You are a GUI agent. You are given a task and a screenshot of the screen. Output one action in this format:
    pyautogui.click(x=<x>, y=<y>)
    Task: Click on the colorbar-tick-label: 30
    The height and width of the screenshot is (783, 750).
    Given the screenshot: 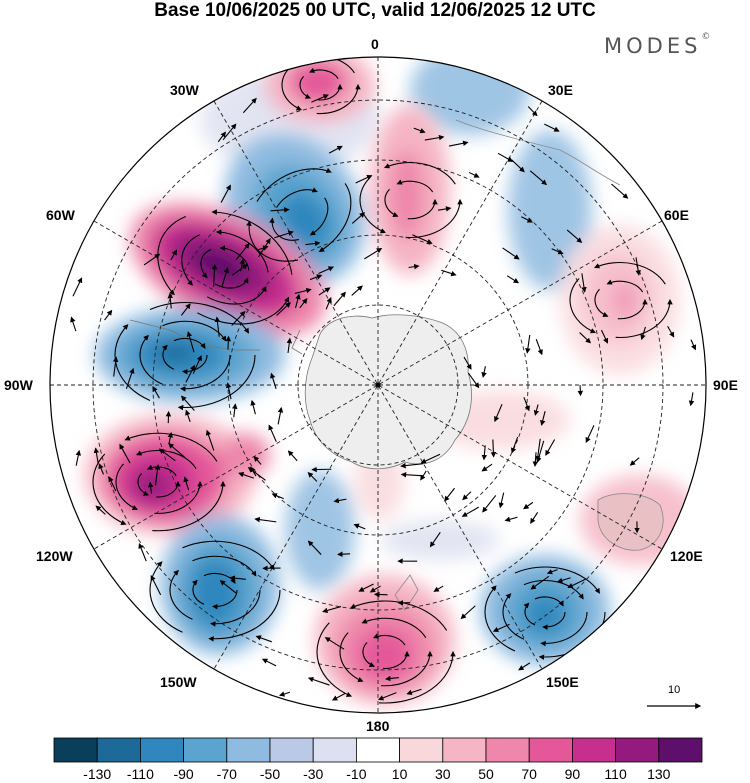 What is the action you would take?
    pyautogui.click(x=443, y=774)
    